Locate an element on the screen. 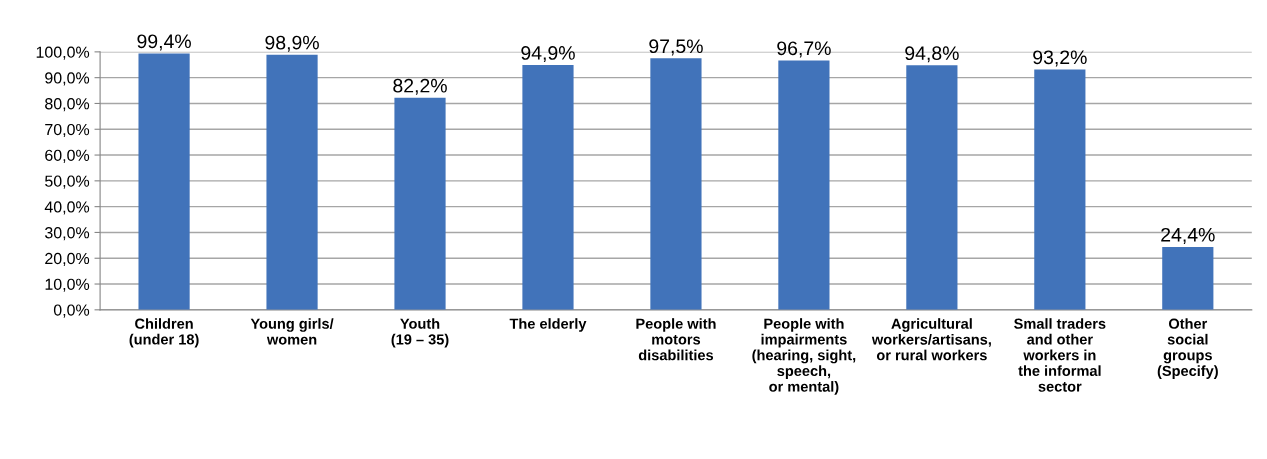 The image size is (1267, 459). data-label: 82,2% is located at coordinates (420, 86).